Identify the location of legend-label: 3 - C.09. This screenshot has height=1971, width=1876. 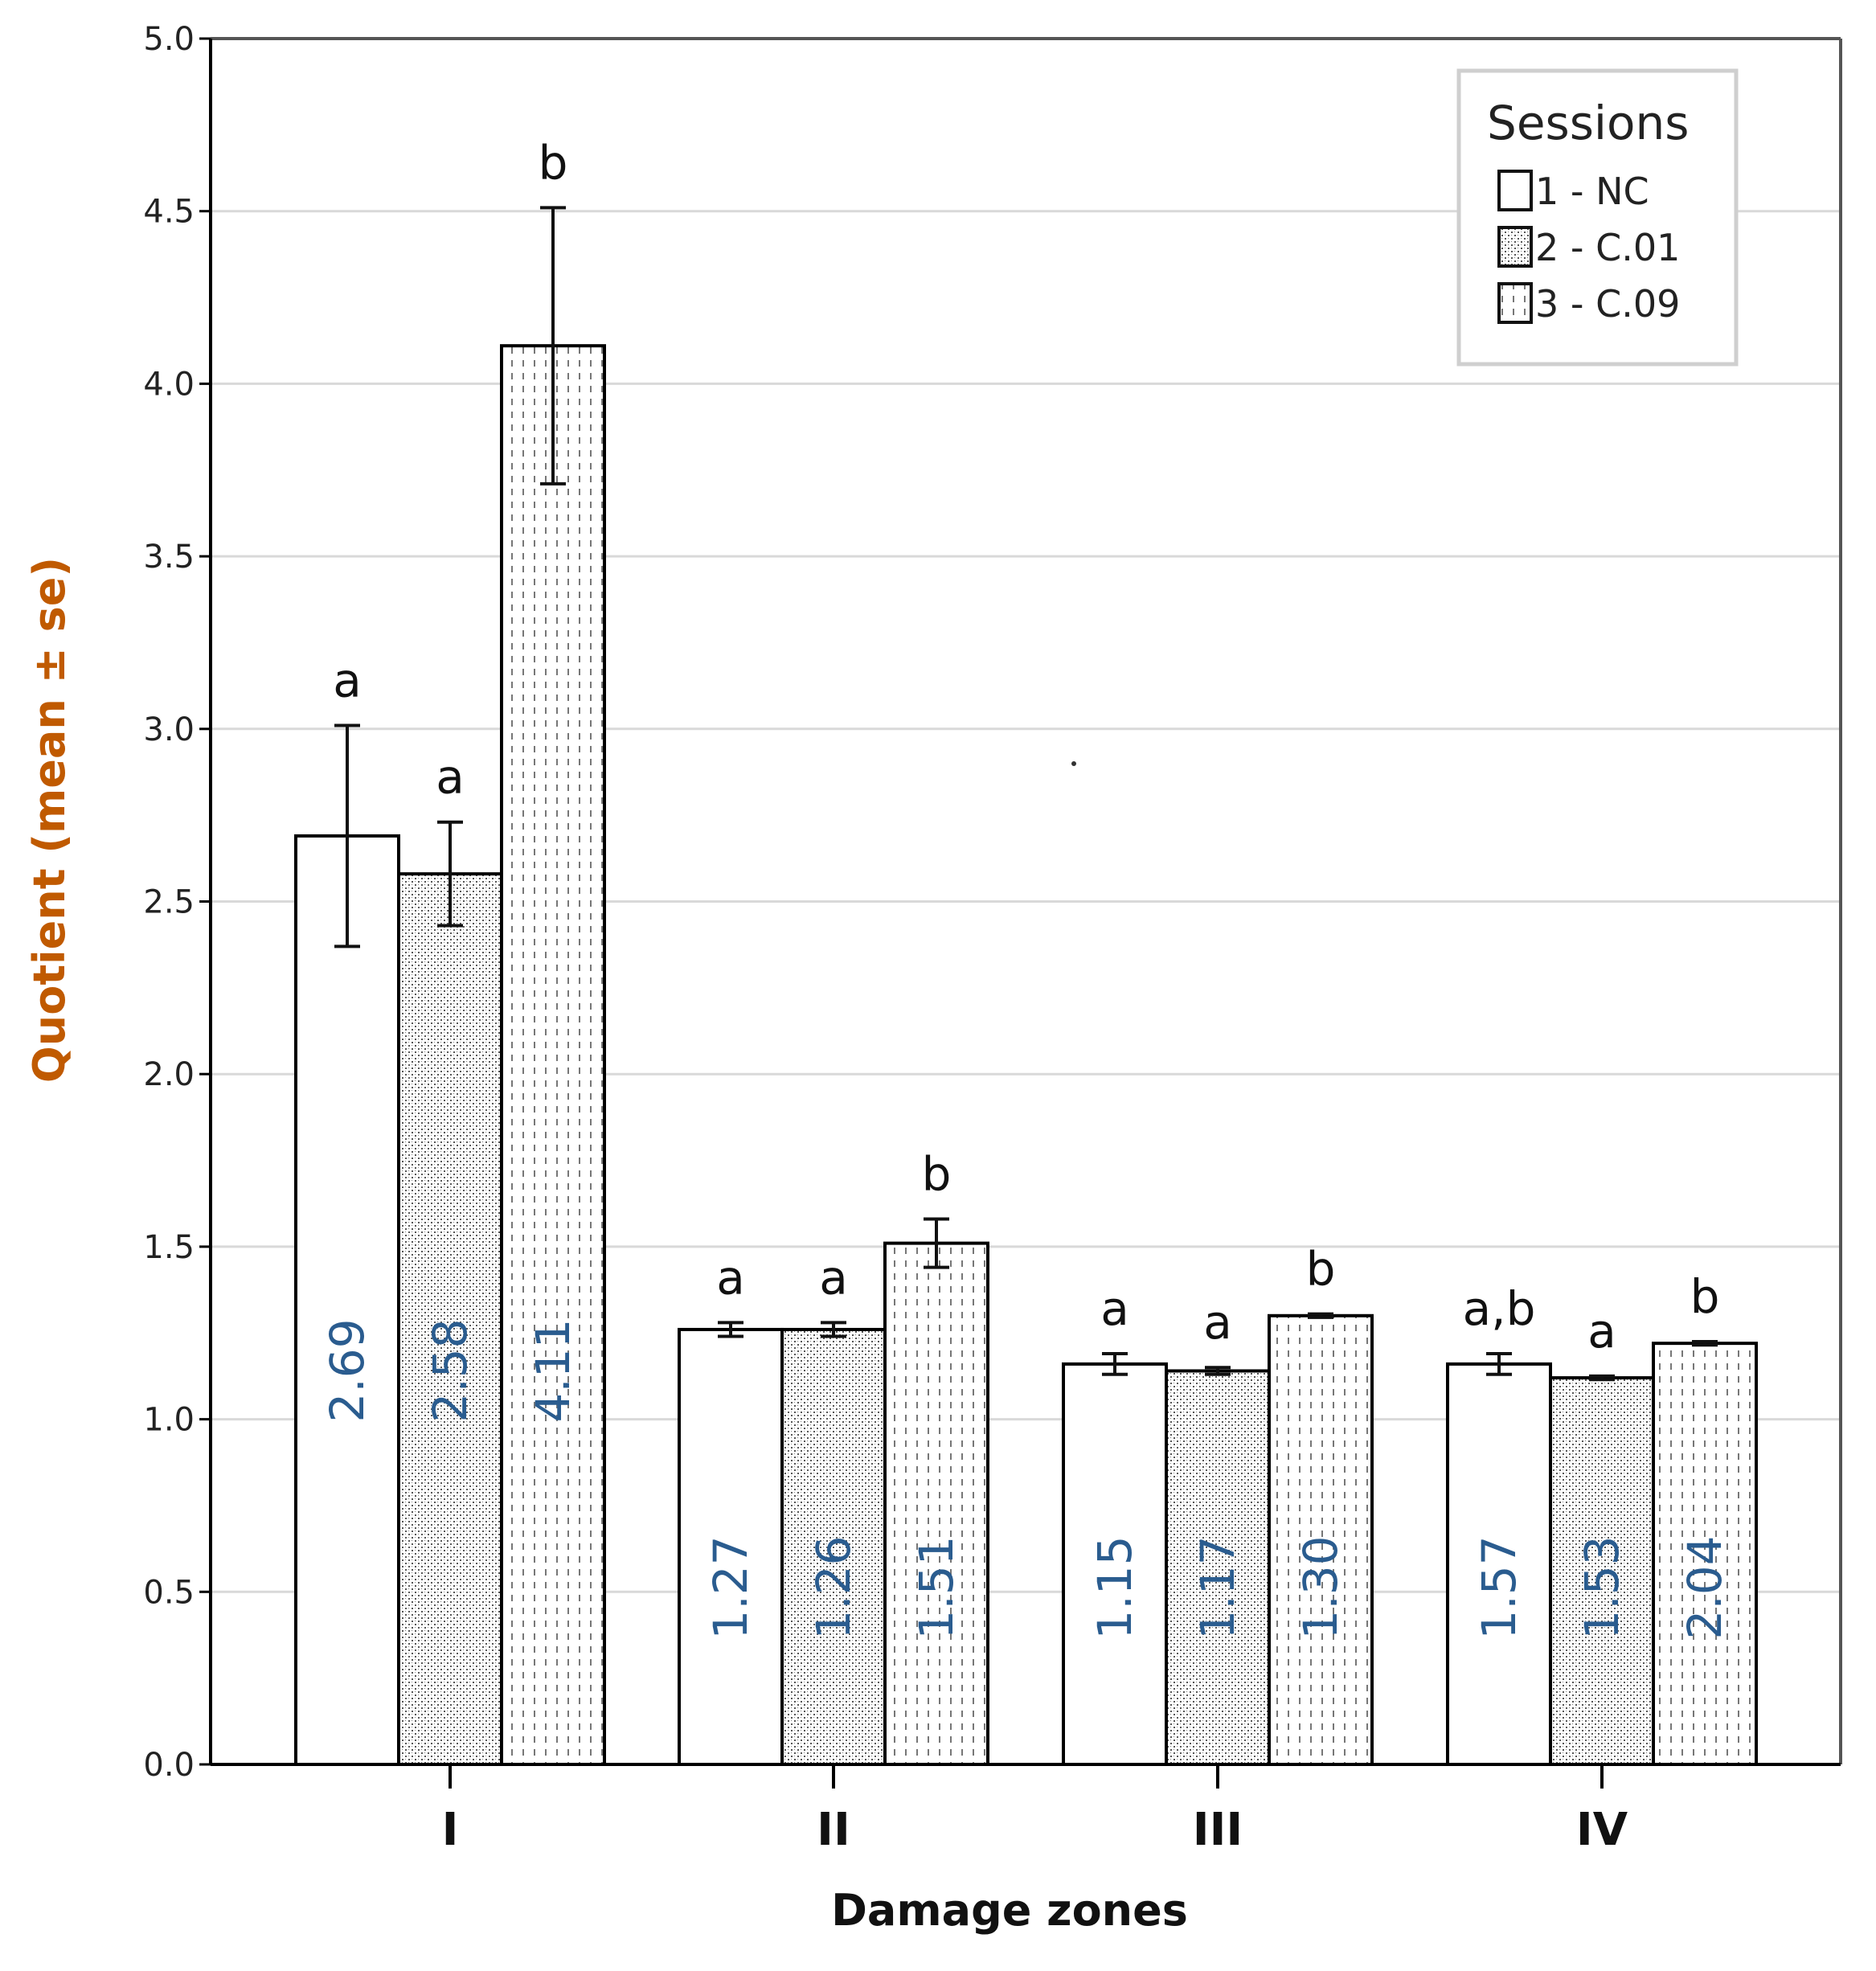
(1607, 304).